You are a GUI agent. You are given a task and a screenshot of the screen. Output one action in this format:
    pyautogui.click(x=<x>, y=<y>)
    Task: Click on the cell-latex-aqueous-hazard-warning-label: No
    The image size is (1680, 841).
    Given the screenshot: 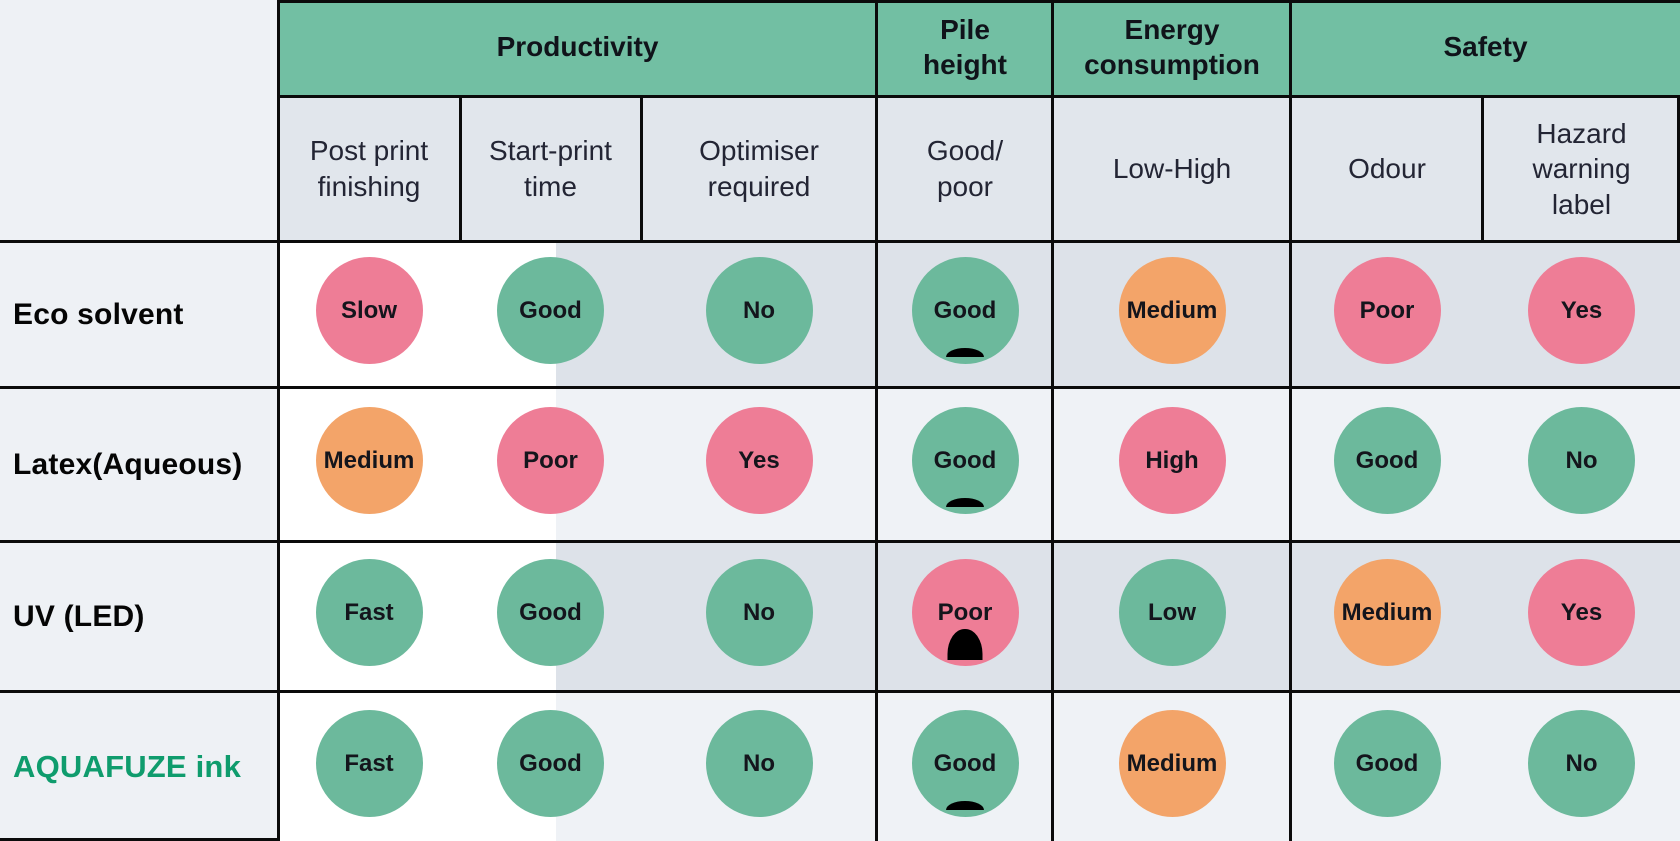 What is the action you would take?
    pyautogui.click(x=1581, y=464)
    